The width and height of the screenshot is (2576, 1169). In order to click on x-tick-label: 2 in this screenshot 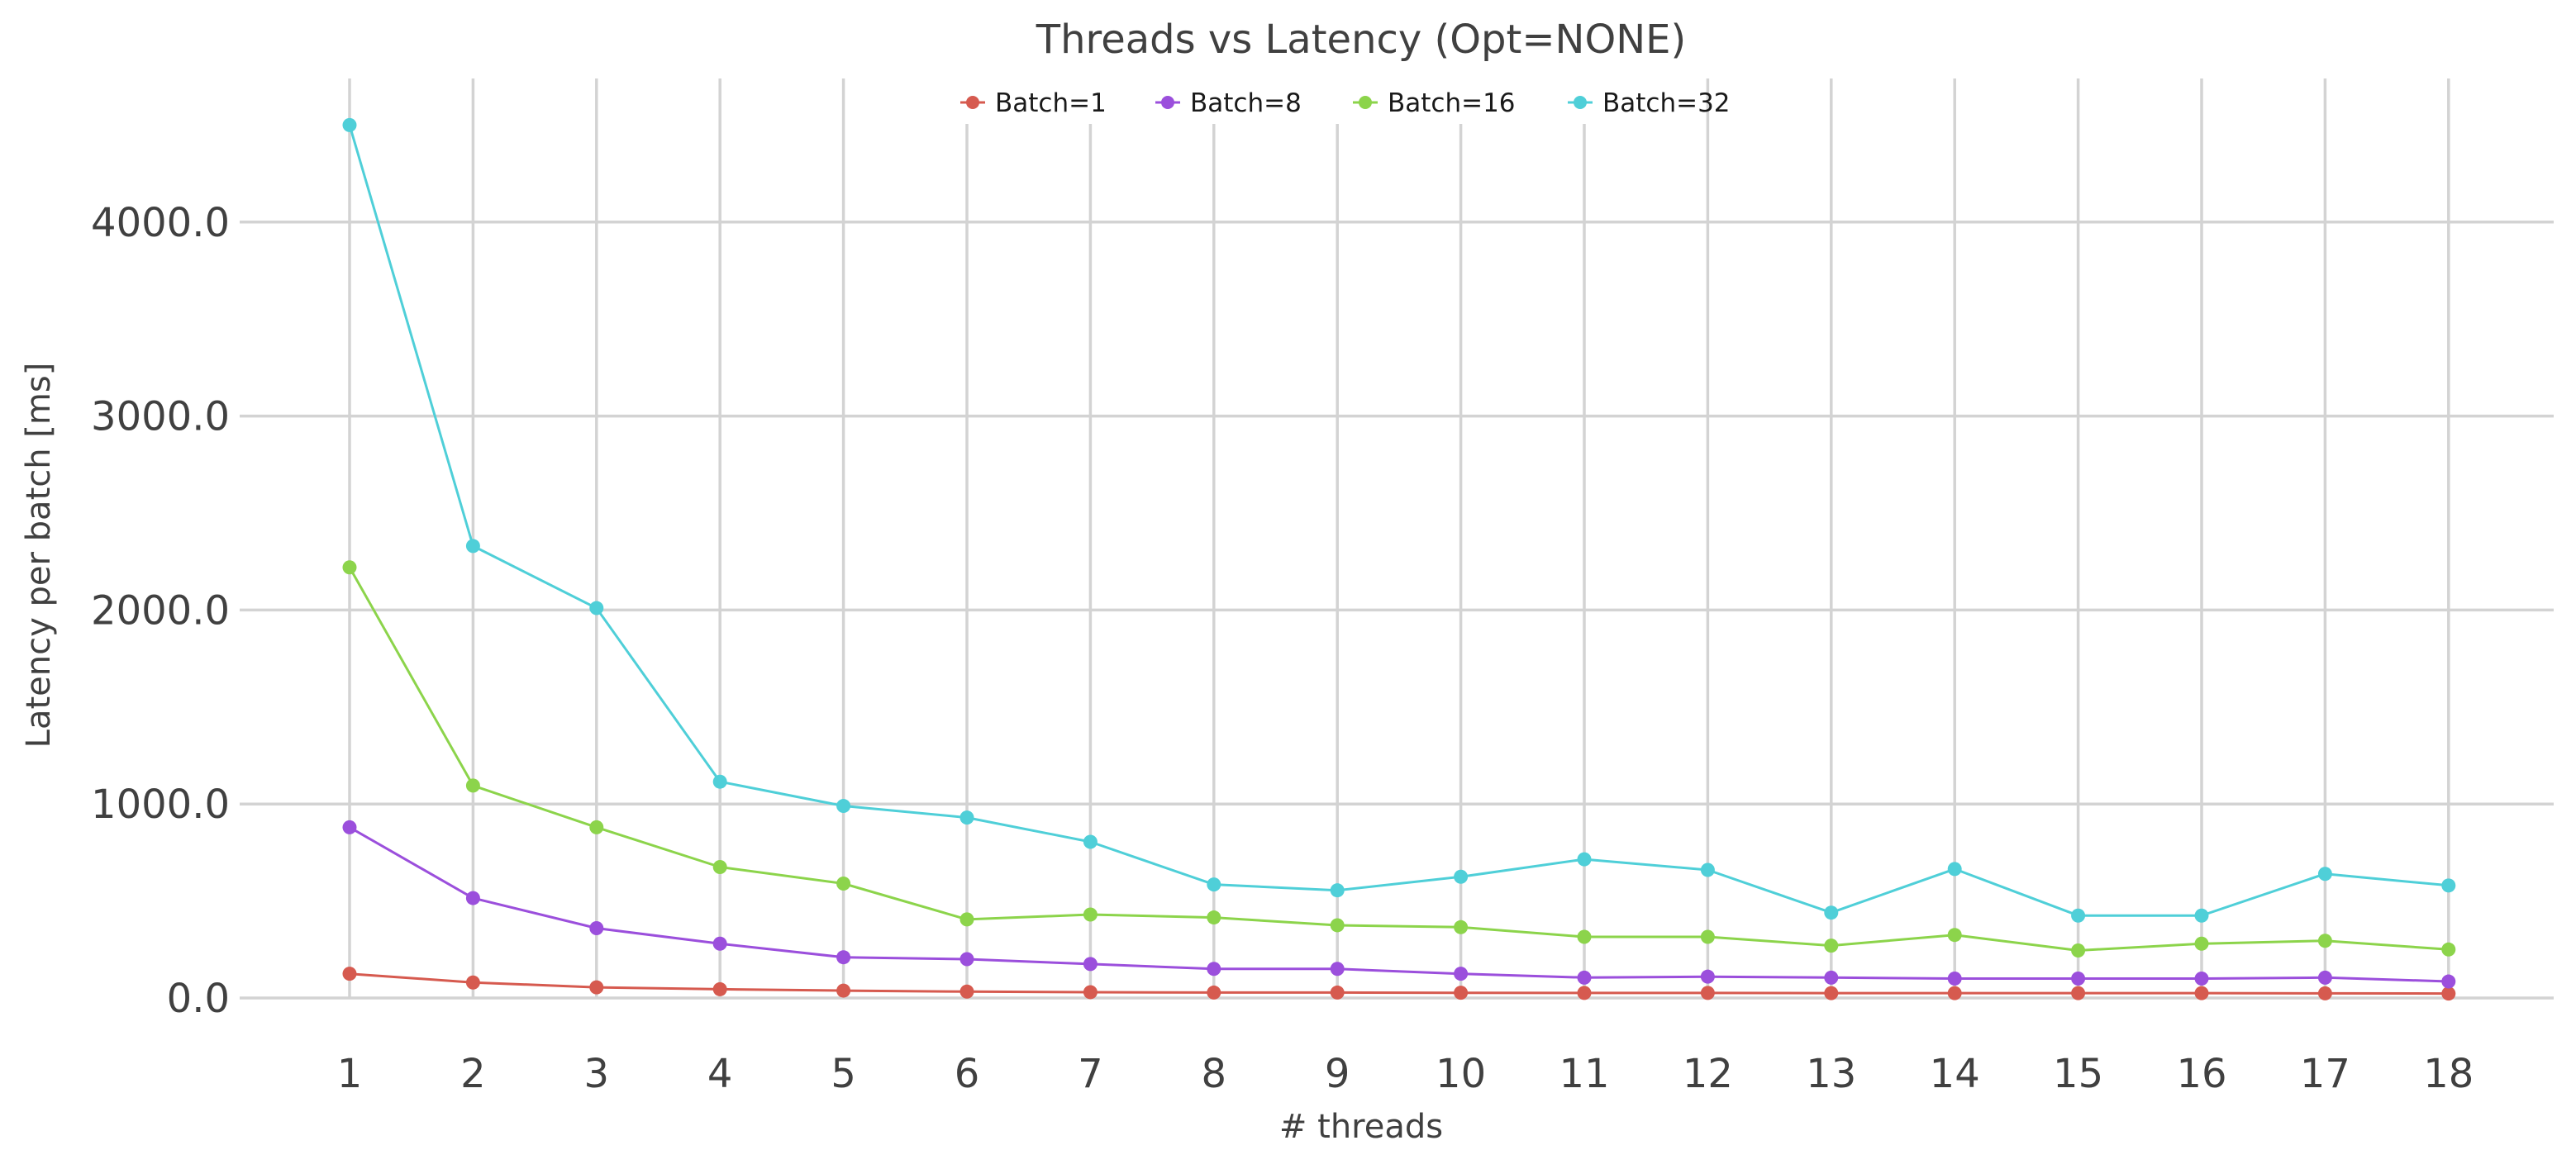, I will do `click(473, 1074)`.